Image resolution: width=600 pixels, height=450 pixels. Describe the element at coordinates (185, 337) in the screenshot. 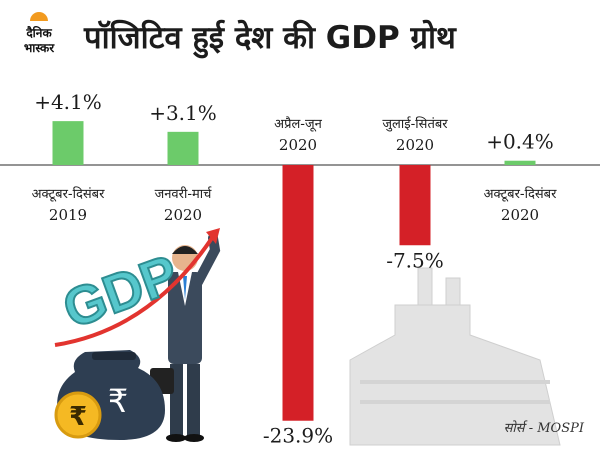

I see `businessman-icon` at that location.